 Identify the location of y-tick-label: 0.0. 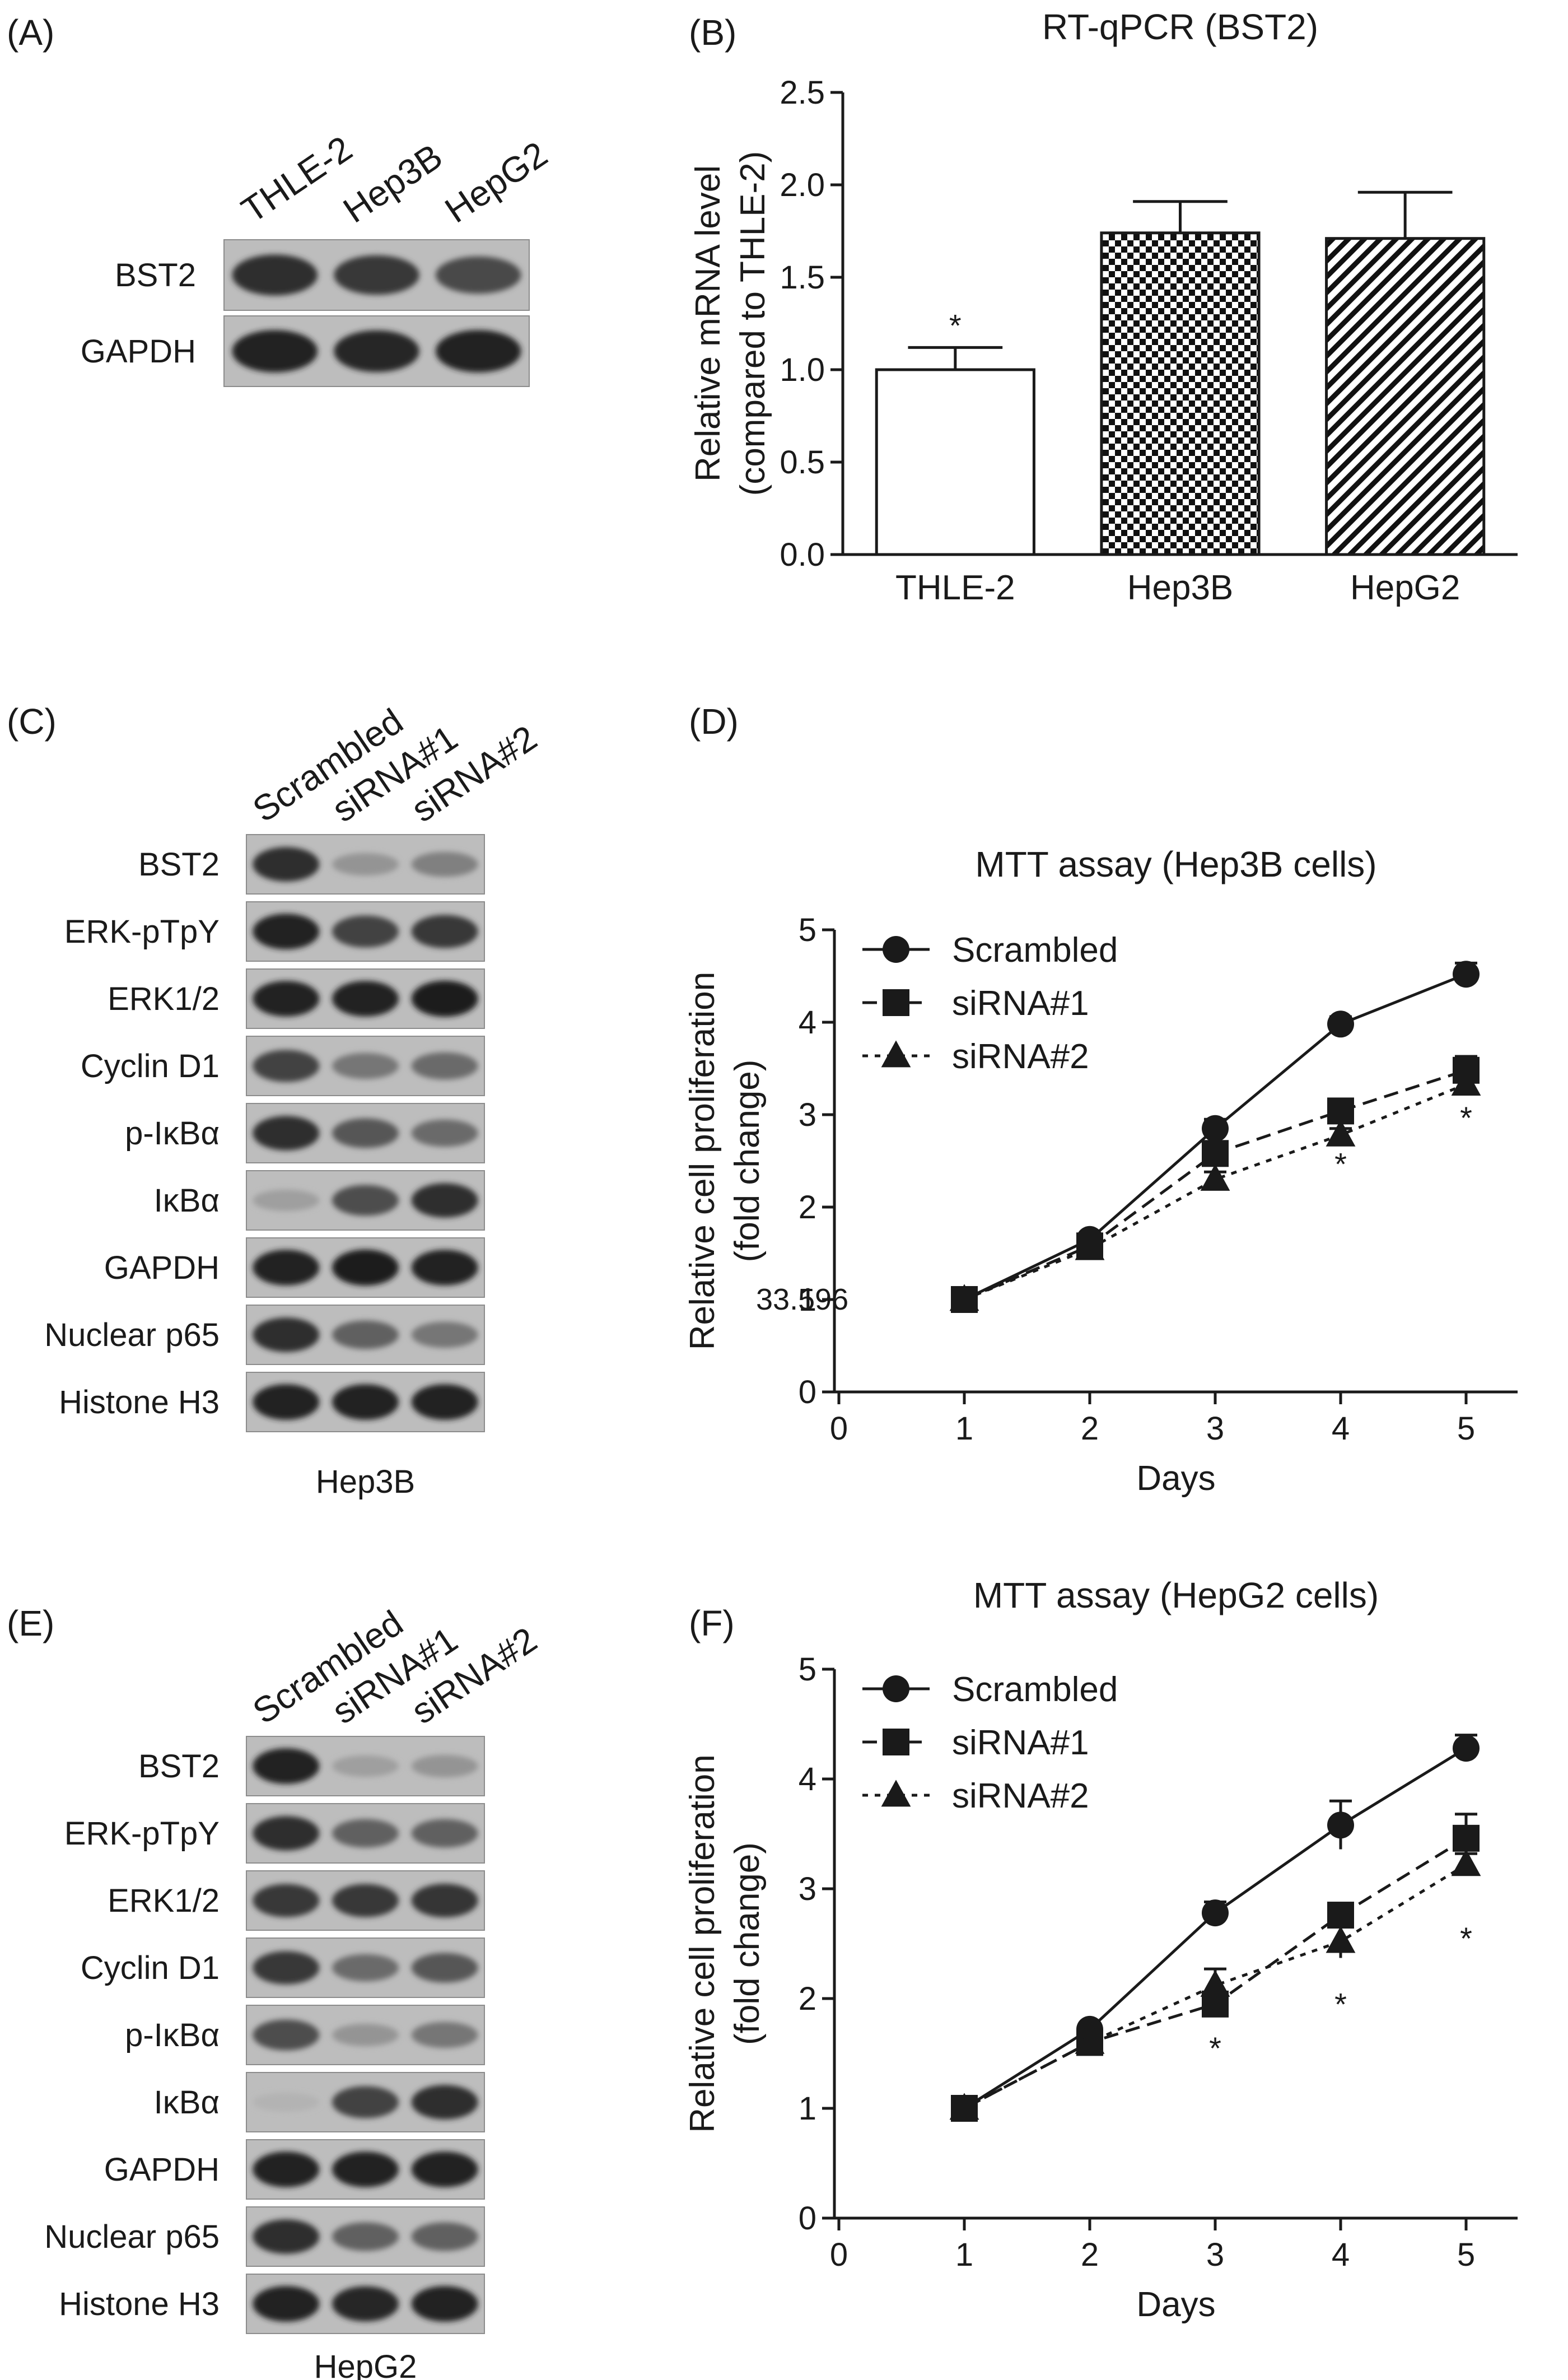
(803, 555).